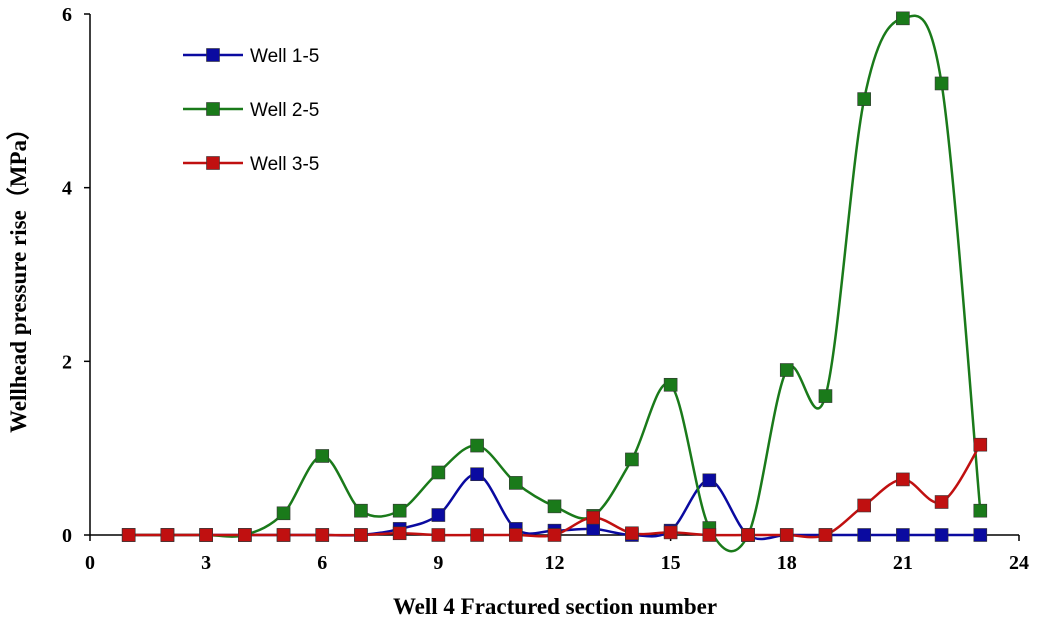 The height and width of the screenshot is (623, 1039). I want to click on legend-label-well-1-5: Well 1-5, so click(284, 56).